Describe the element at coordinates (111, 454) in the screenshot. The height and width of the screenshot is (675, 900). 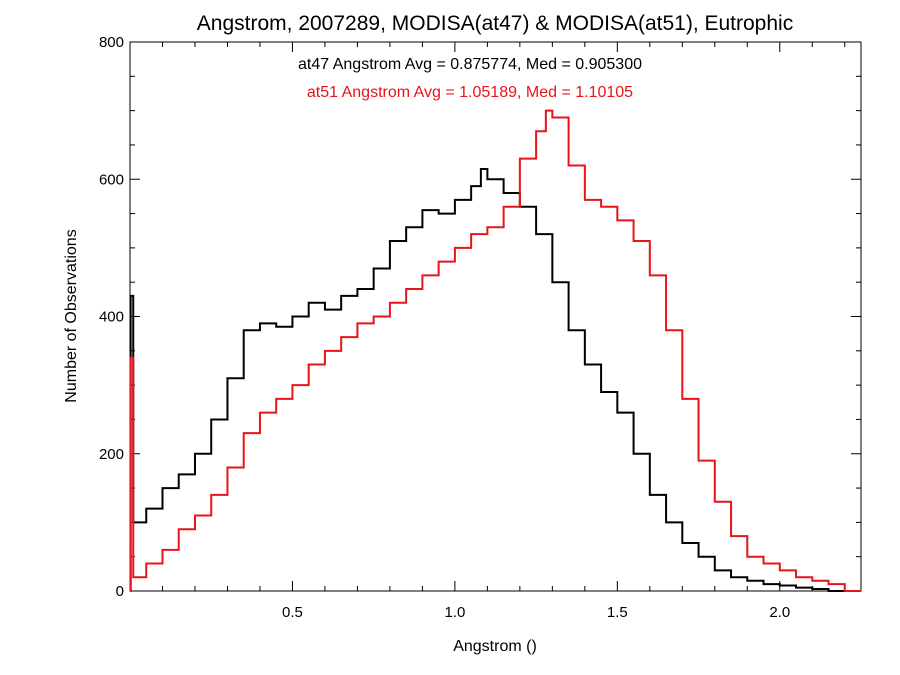
I see `y-tick-label: 200` at that location.